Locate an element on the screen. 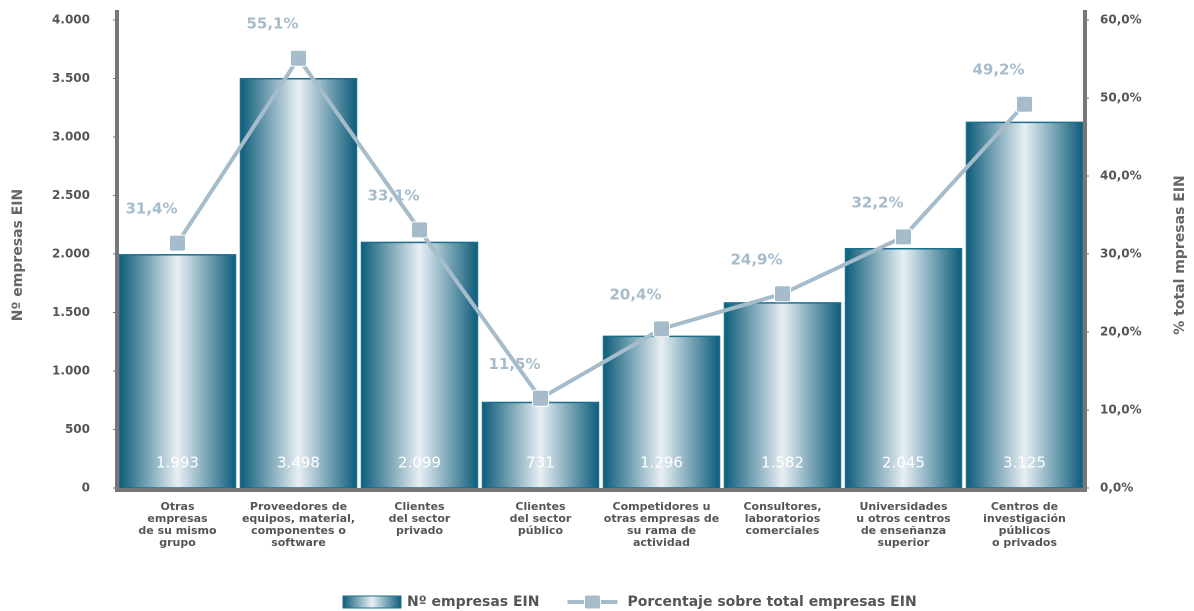  x-tick-label: Clientes del sector privado is located at coordinates (420, 518).